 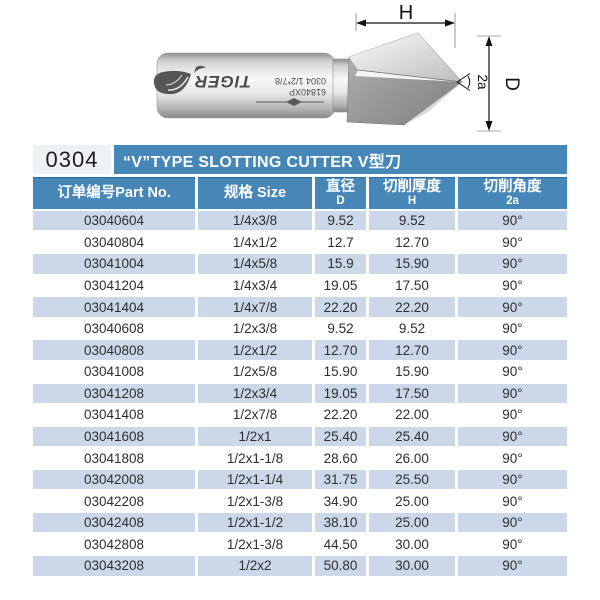 What do you see at coordinates (340, 566) in the screenshot?
I see `diameter-cell: 50.80` at bounding box center [340, 566].